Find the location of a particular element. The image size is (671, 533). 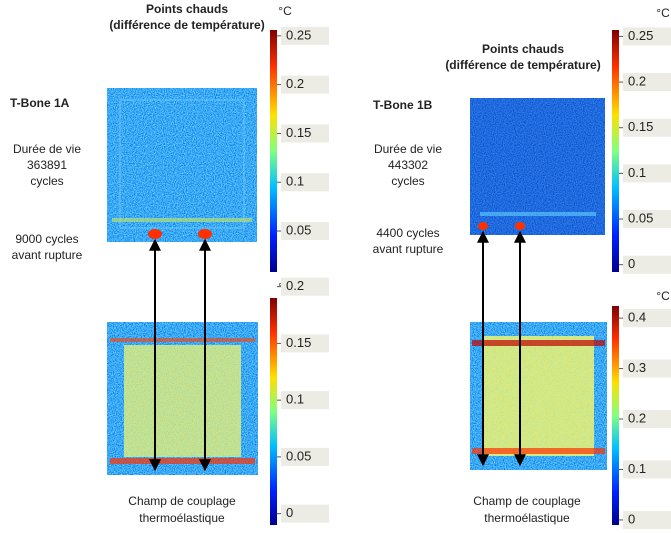

specimen-name: T-Bone 1B is located at coordinates (403, 105).